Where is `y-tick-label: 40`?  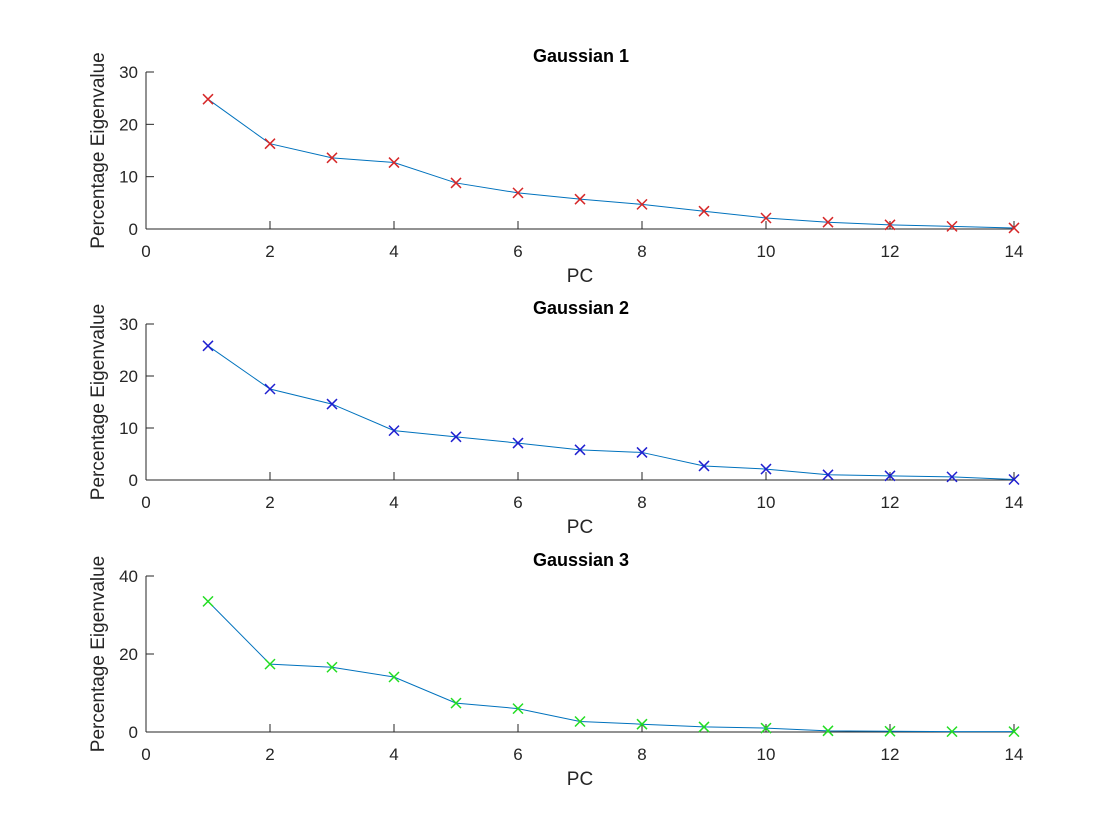 y-tick-label: 40 is located at coordinates (128, 576).